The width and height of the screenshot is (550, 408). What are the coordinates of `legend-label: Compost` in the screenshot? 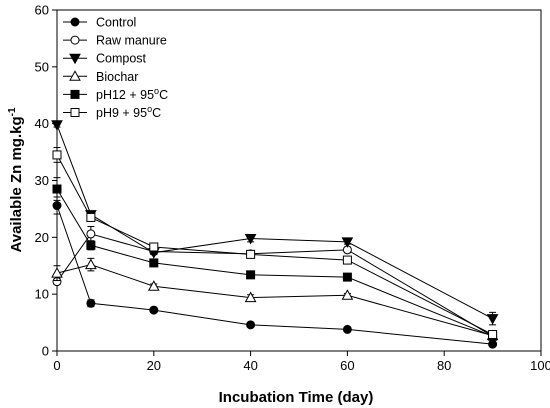 It's located at (121, 59).